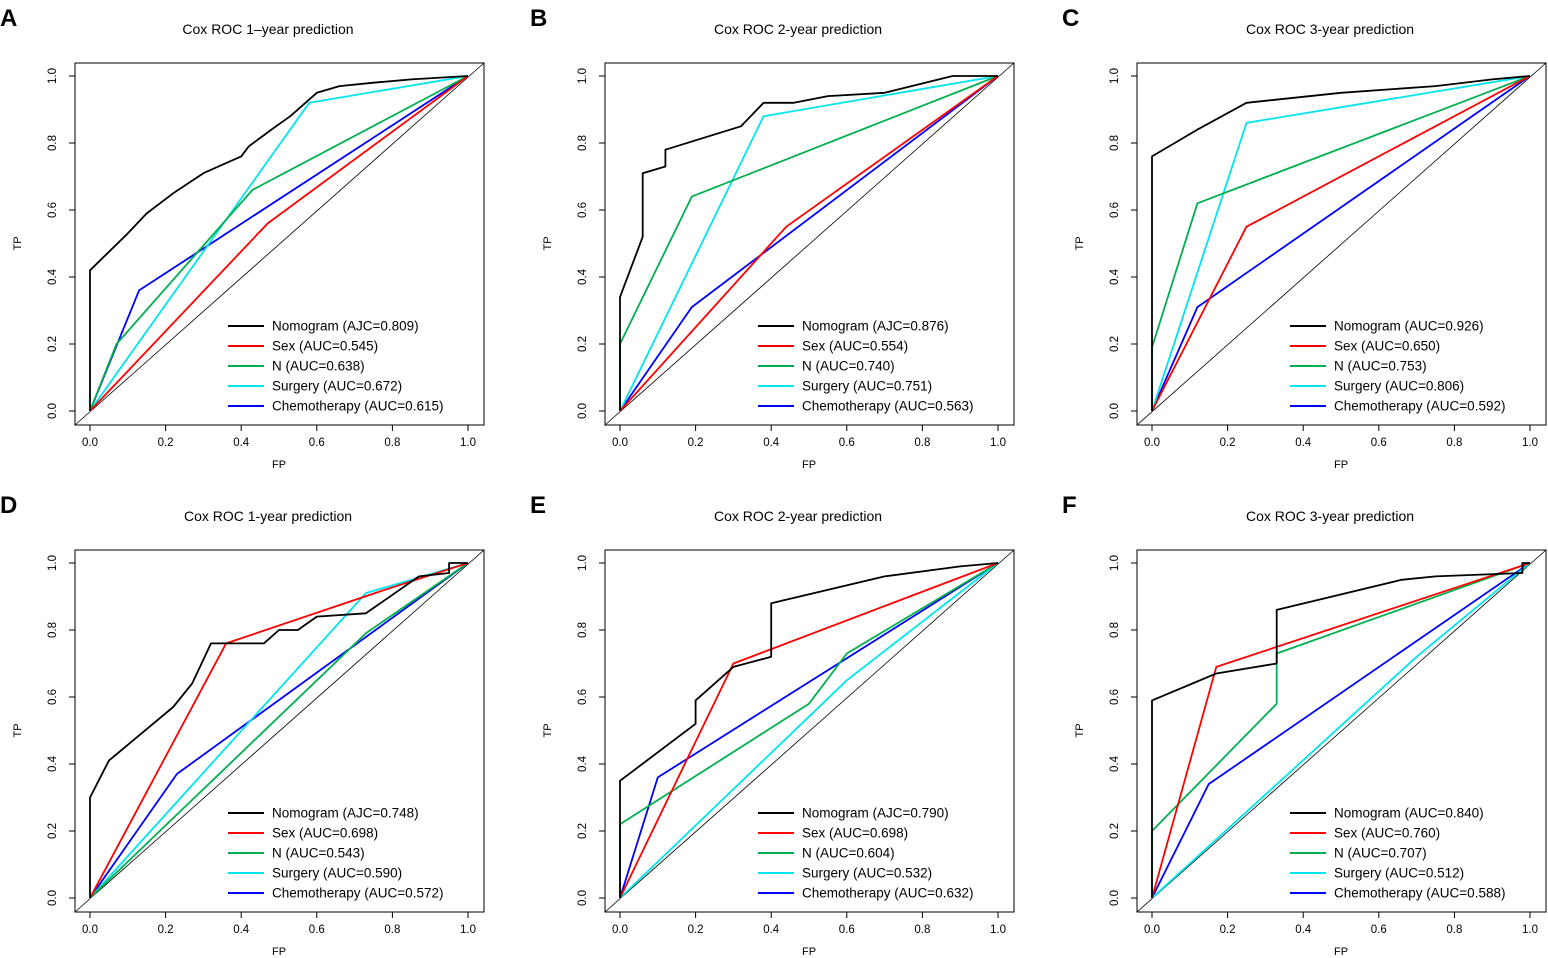 The height and width of the screenshot is (958, 1548). What do you see at coordinates (867, 386) in the screenshot?
I see `legend-label-surgery: Surgery (AUC=0.751)` at bounding box center [867, 386].